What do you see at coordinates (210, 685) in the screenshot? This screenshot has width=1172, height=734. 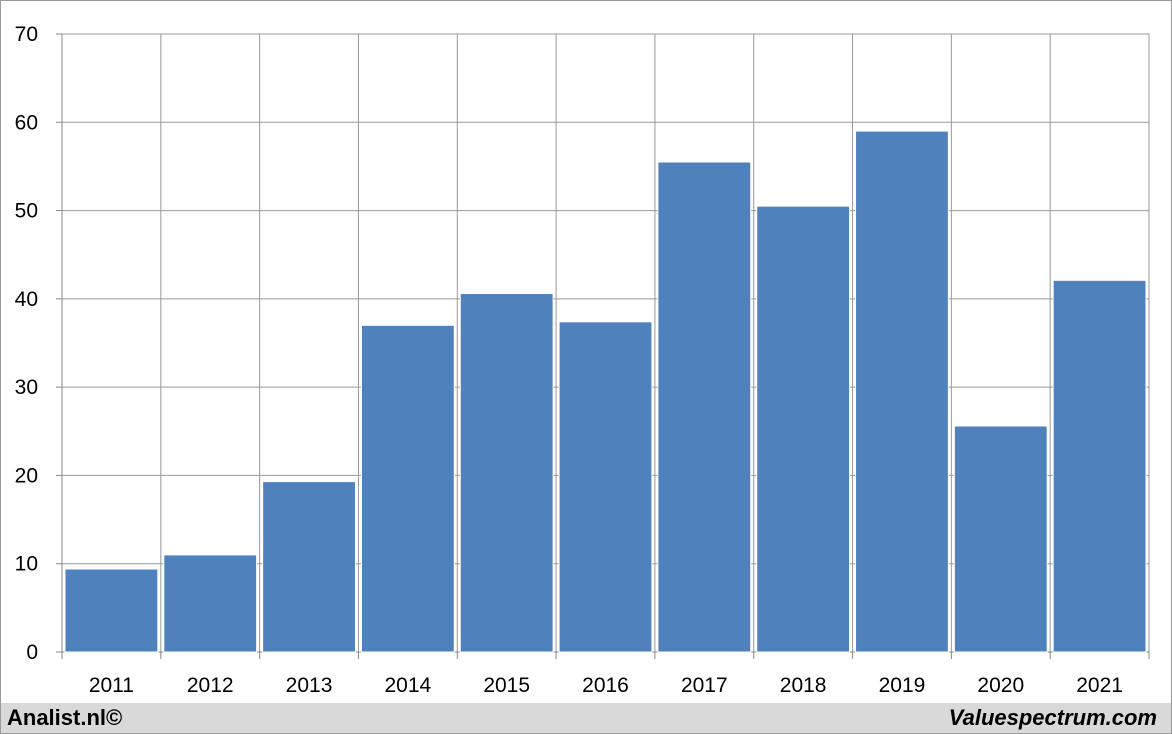 I see `x-tick-label: 2012` at bounding box center [210, 685].